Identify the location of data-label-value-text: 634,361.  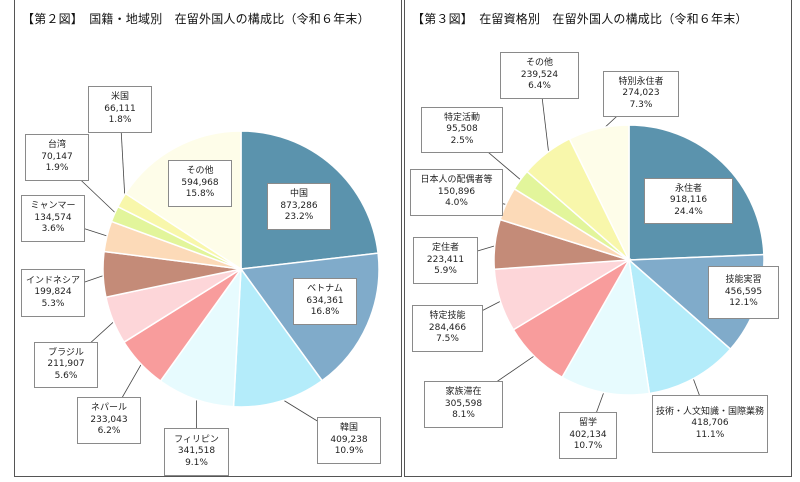
(325, 300).